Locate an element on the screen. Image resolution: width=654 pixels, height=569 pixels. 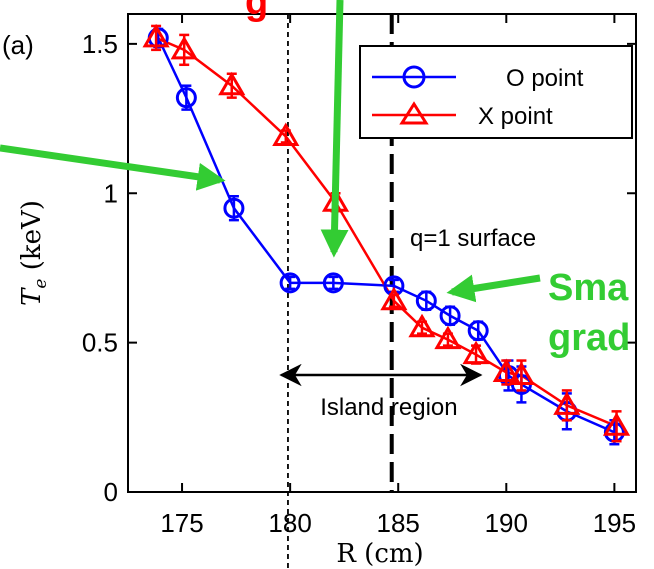
x-tick-label: 180 is located at coordinates (289, 523).